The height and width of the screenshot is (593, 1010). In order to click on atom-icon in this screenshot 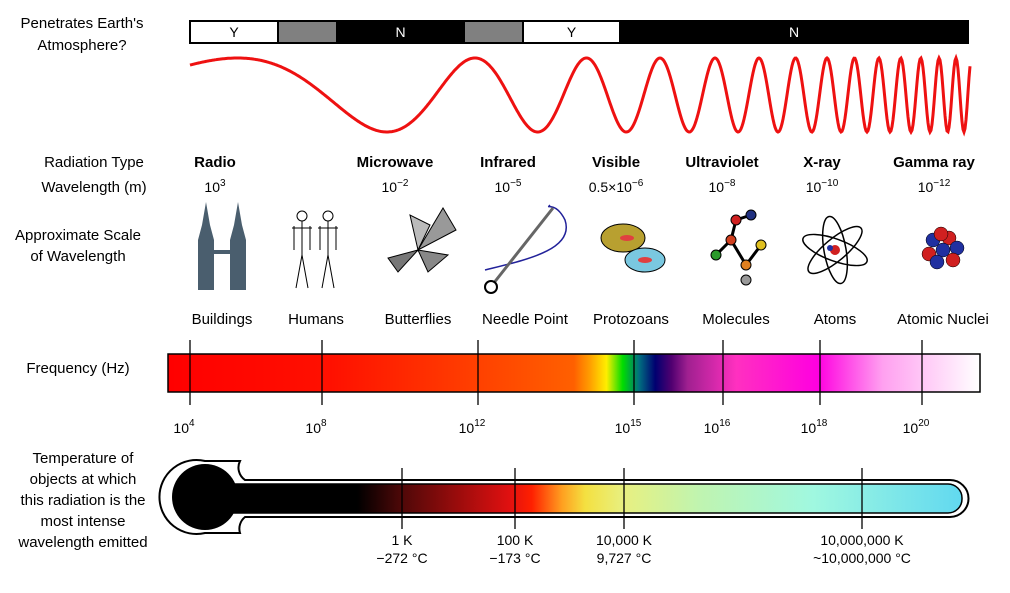, I will do `click(835, 250)`.